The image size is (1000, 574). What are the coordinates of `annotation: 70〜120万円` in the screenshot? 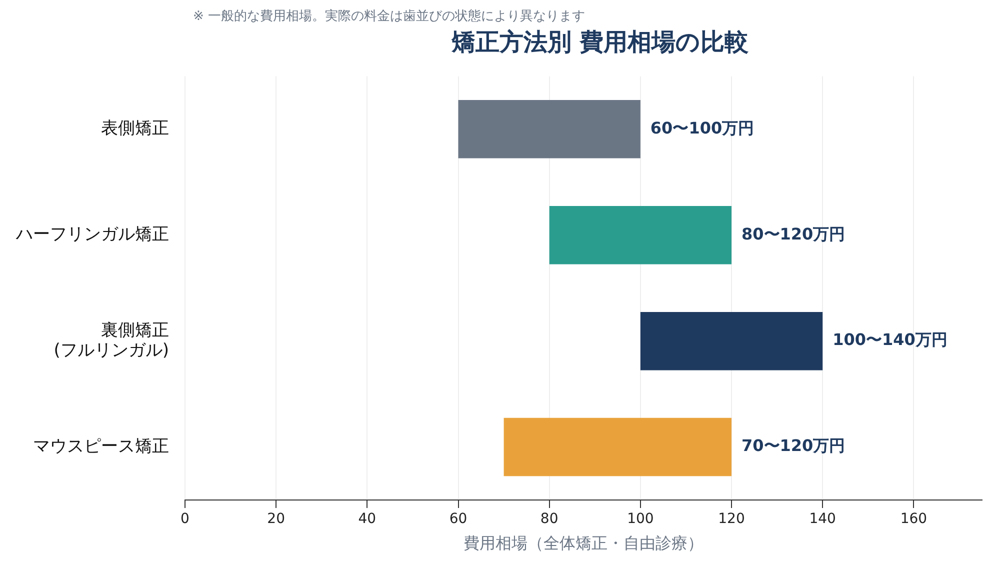 It's located at (794, 446).